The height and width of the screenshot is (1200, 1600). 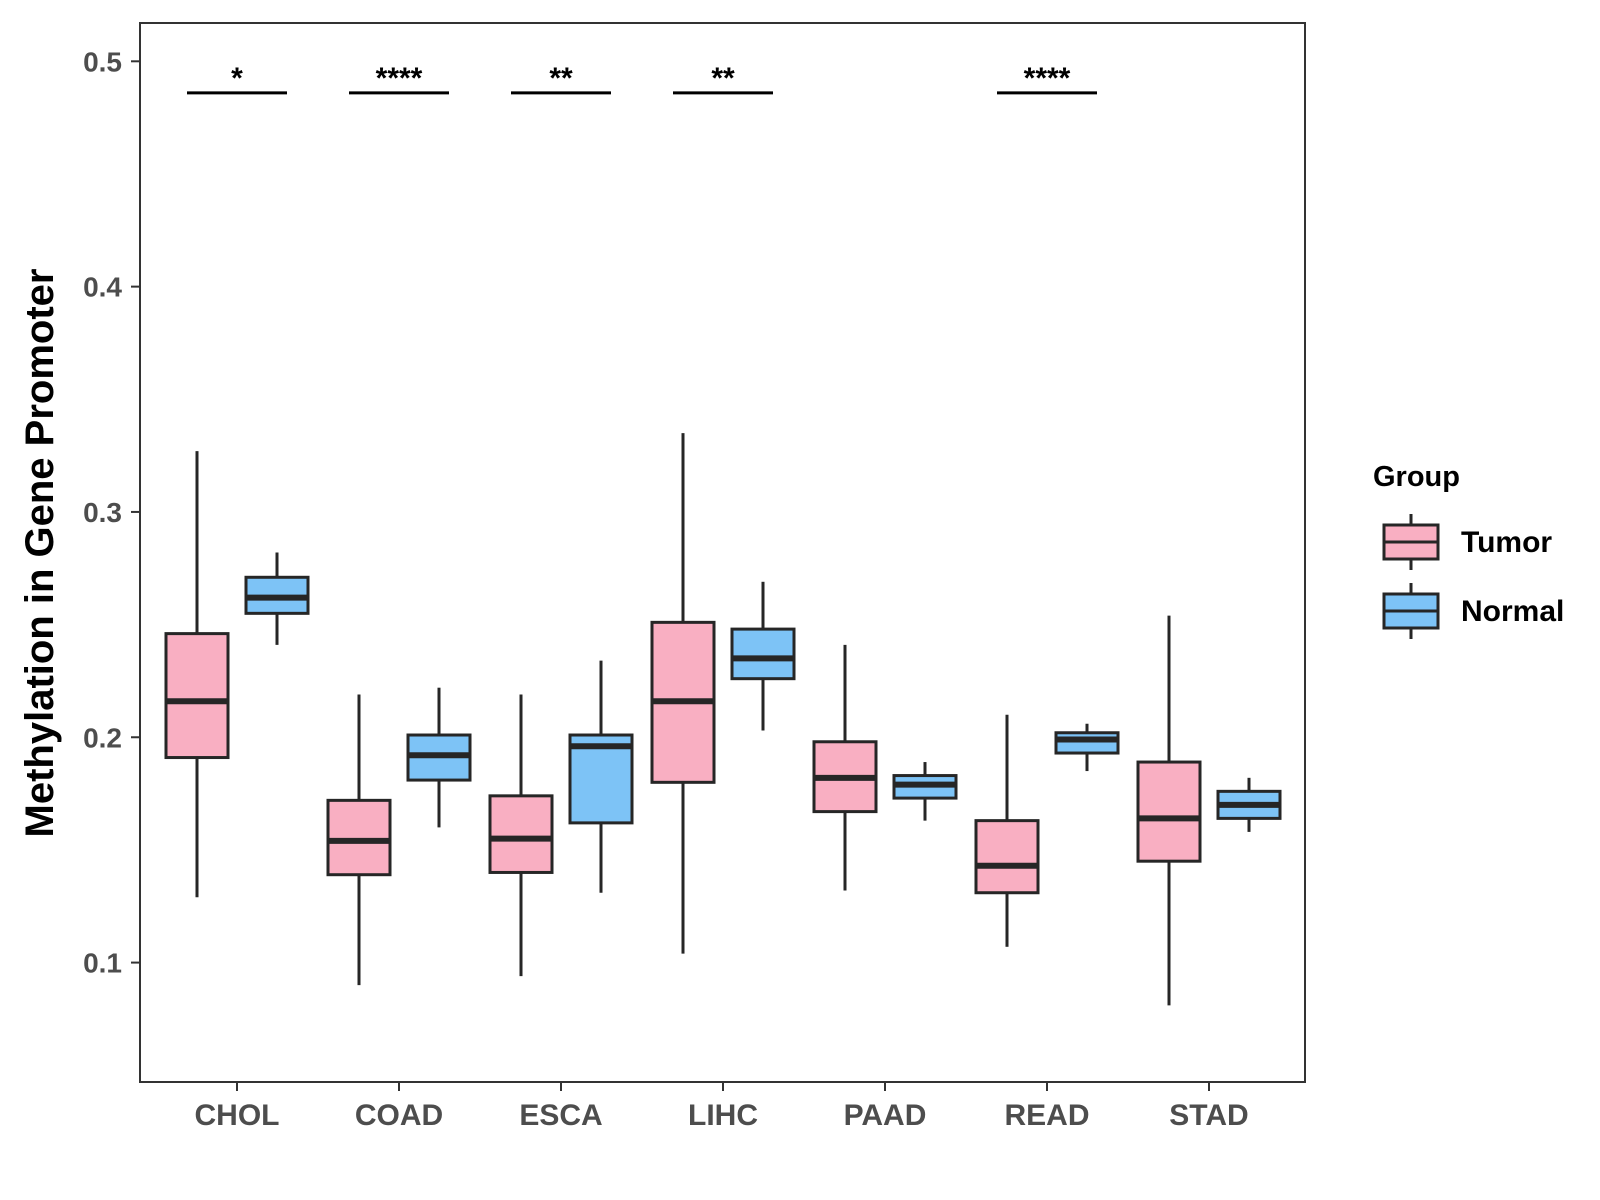 I want to click on box-normal-chol, so click(x=277, y=598).